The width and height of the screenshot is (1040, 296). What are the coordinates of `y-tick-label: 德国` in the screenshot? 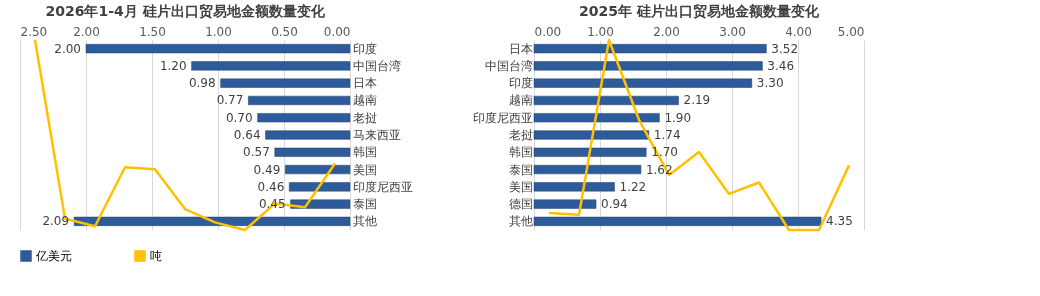 It's located at (520, 204).